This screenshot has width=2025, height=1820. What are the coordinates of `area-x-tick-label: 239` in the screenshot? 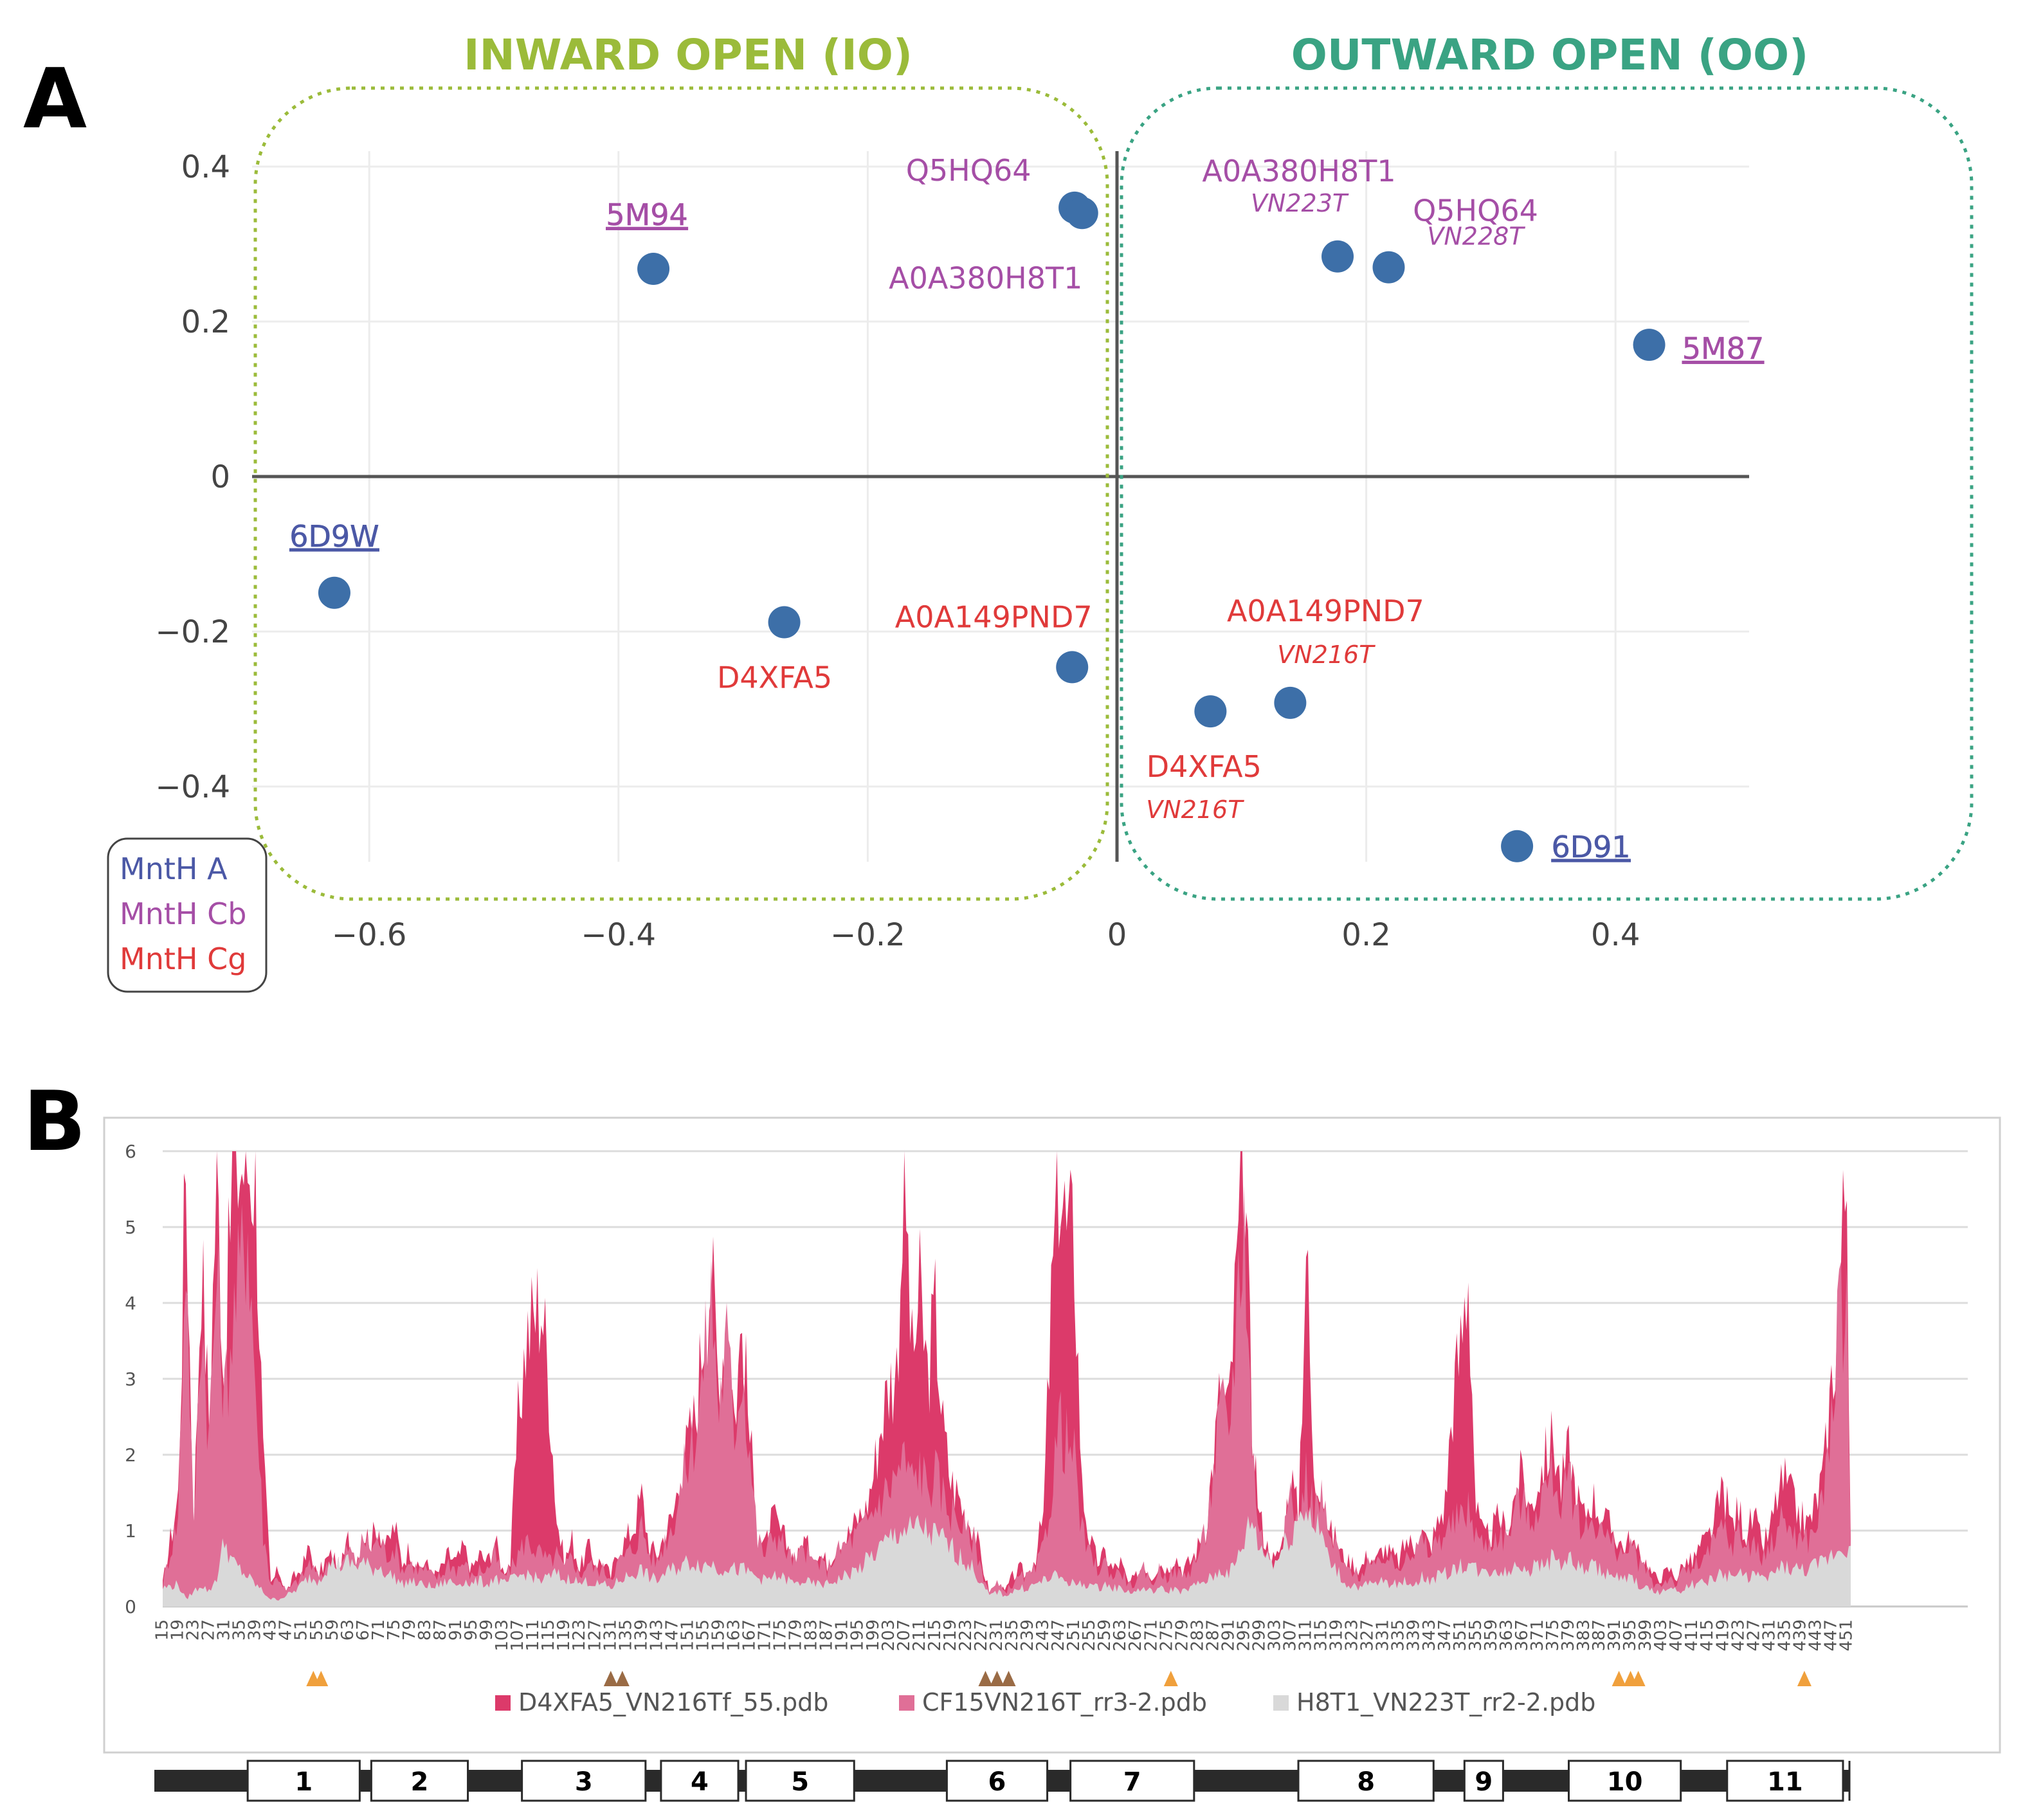 It's located at (1027, 1636).